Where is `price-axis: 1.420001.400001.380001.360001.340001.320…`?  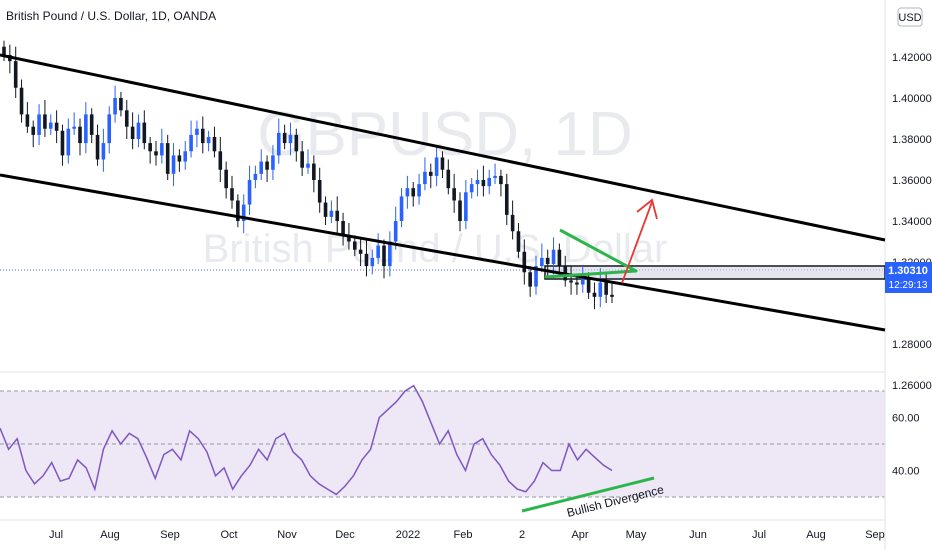 price-axis: 1.420001.400001.380001.360001.340001.320… is located at coordinates (912, 222).